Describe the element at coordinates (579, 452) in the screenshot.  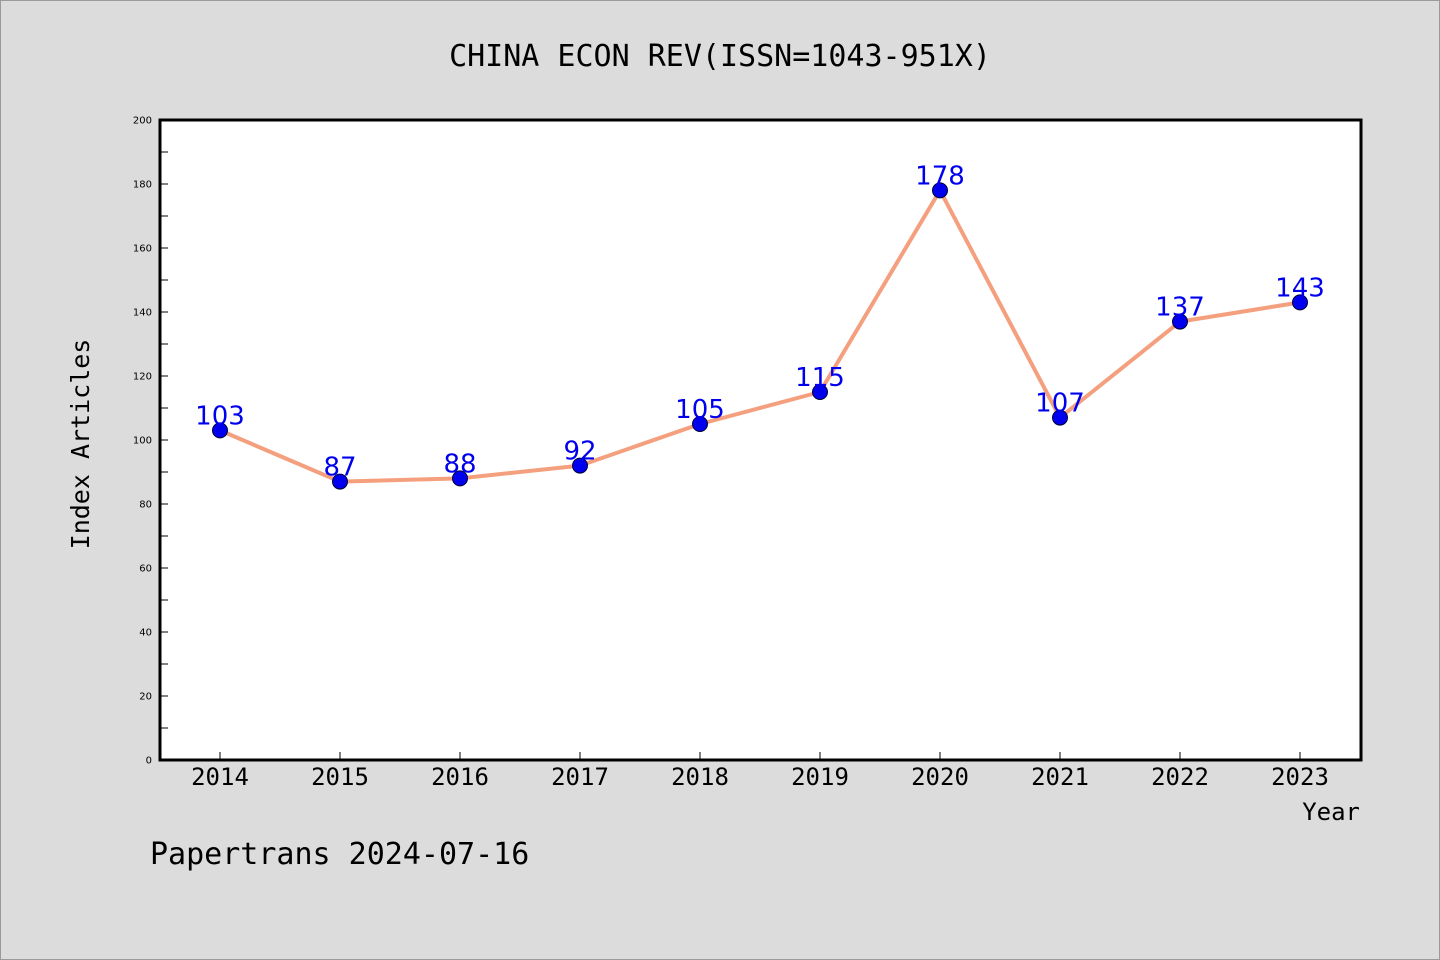
I see `data-label: 92` at that location.